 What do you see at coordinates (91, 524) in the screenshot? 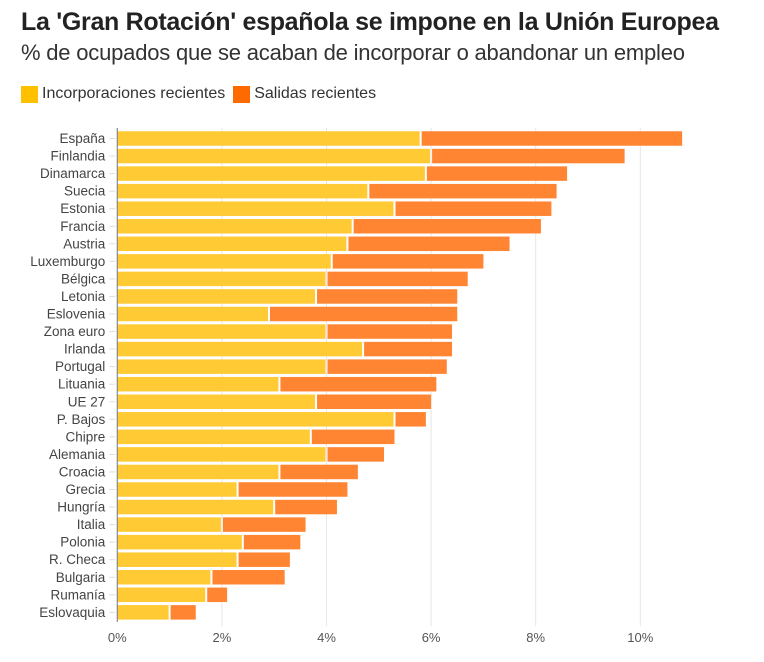
I see `category-label: Italia` at bounding box center [91, 524].